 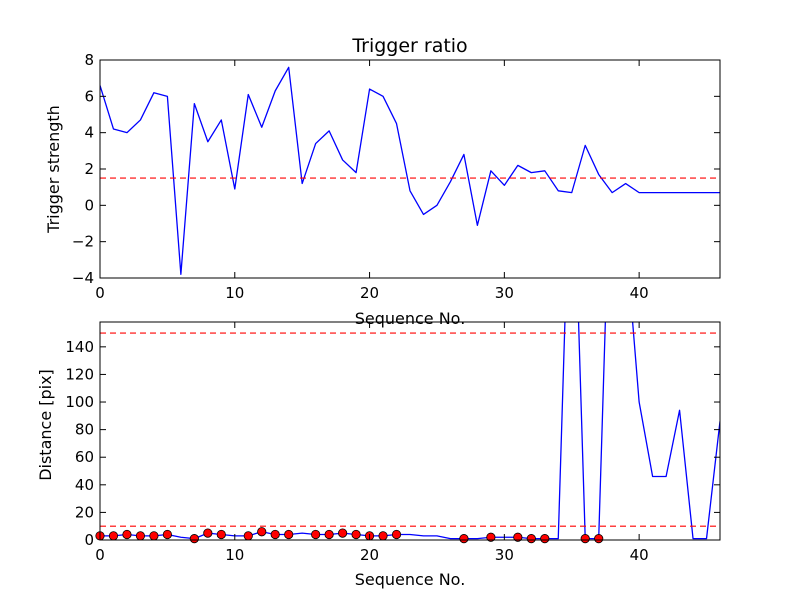 What do you see at coordinates (45, 425) in the screenshot?
I see `bottom-y-axis-label: Distance [pix]` at bounding box center [45, 425].